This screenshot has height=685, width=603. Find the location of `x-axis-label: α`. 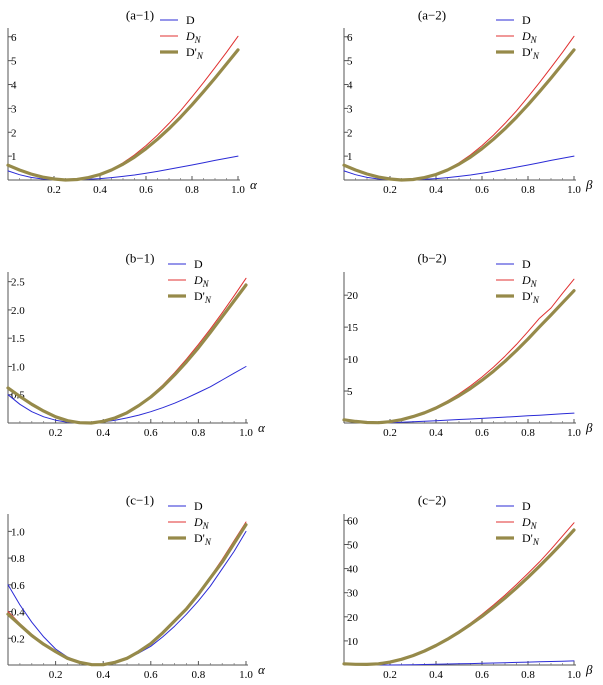

x-axis-label: α is located at coordinates (262, 669).